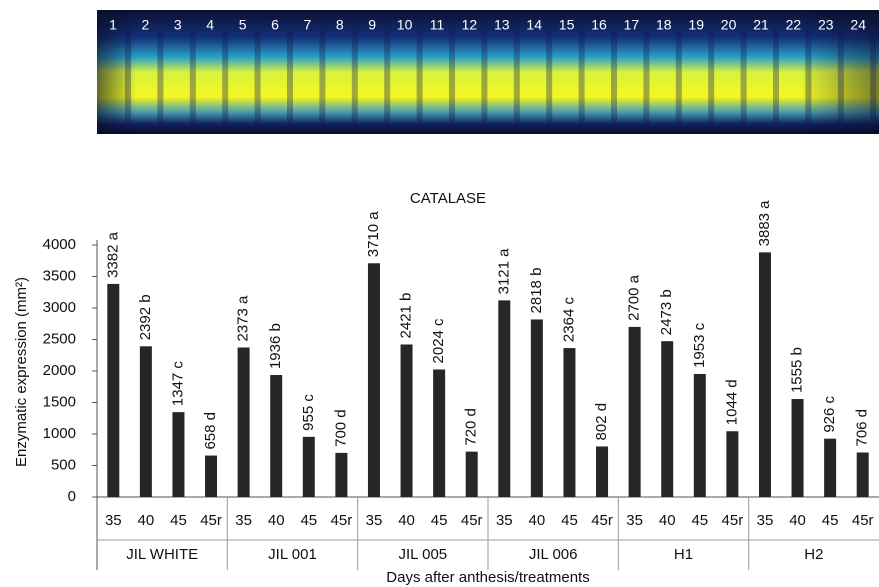 The height and width of the screenshot is (587, 879). What do you see at coordinates (178, 25) in the screenshot?
I see `lane-label: 3` at bounding box center [178, 25].